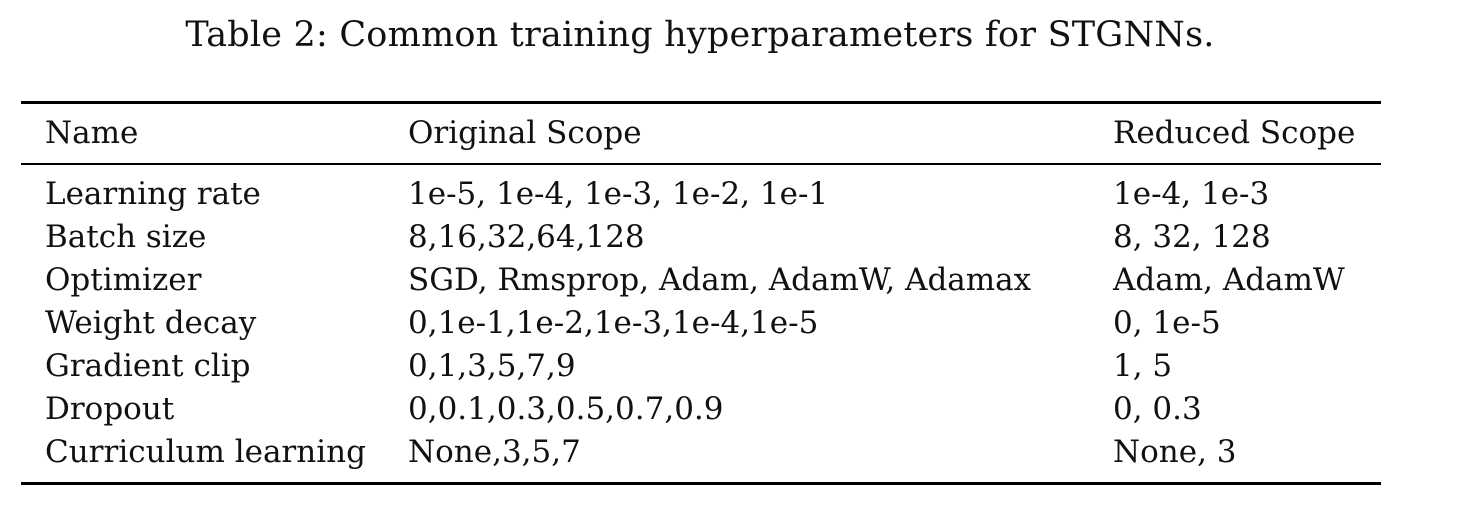  What do you see at coordinates (1143, 366) in the screenshot?
I see `reduced-scope-value: 1, 5` at bounding box center [1143, 366].